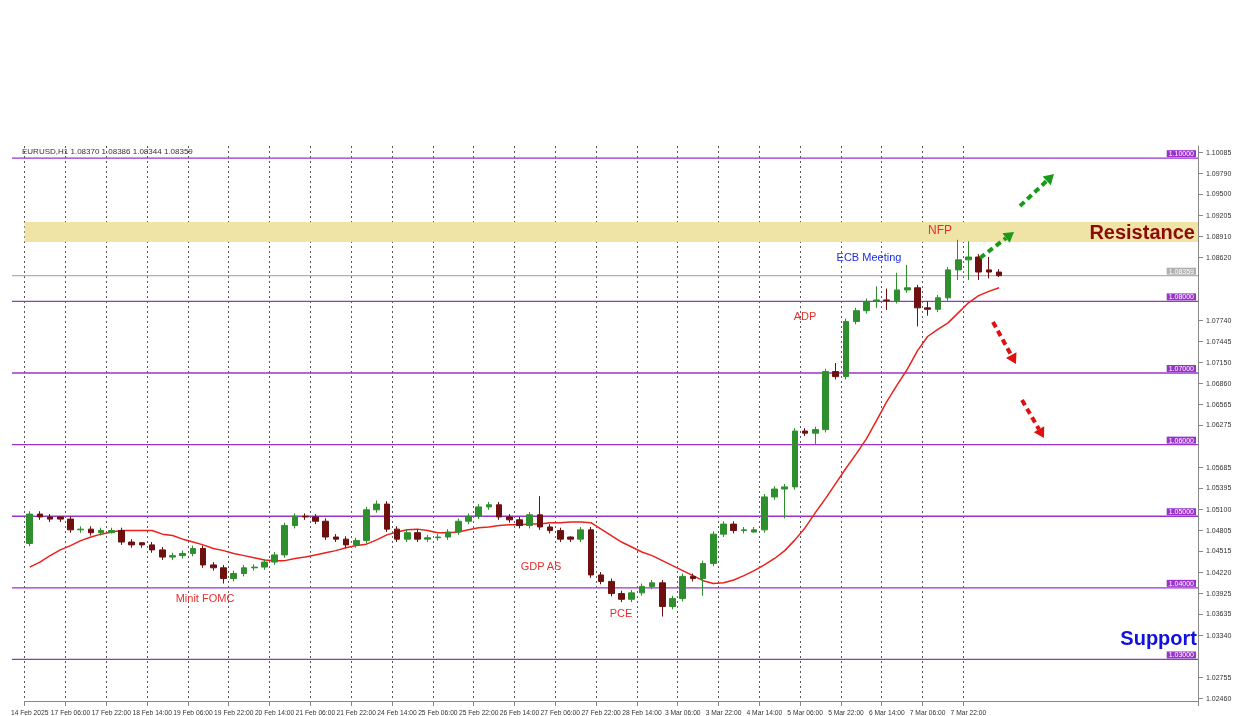 The image size is (1250, 716). What do you see at coordinates (869, 257) in the screenshot?
I see `annotation: ECB Meeting` at bounding box center [869, 257].